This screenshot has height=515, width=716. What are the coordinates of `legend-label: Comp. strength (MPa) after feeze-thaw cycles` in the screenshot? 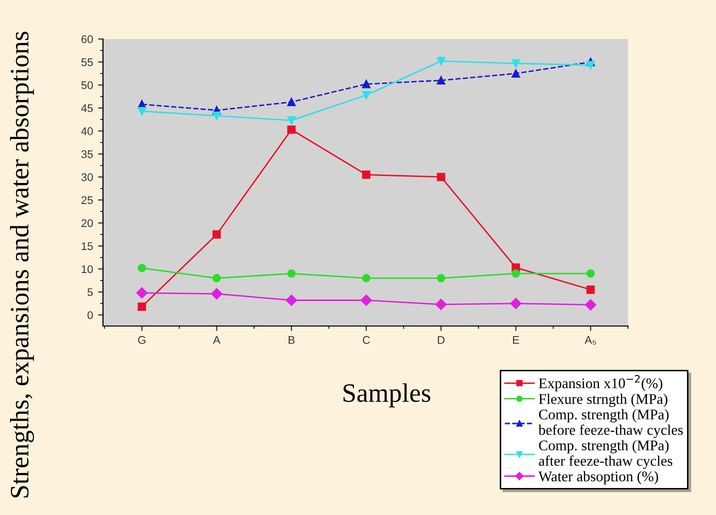 It's located at (605, 454).